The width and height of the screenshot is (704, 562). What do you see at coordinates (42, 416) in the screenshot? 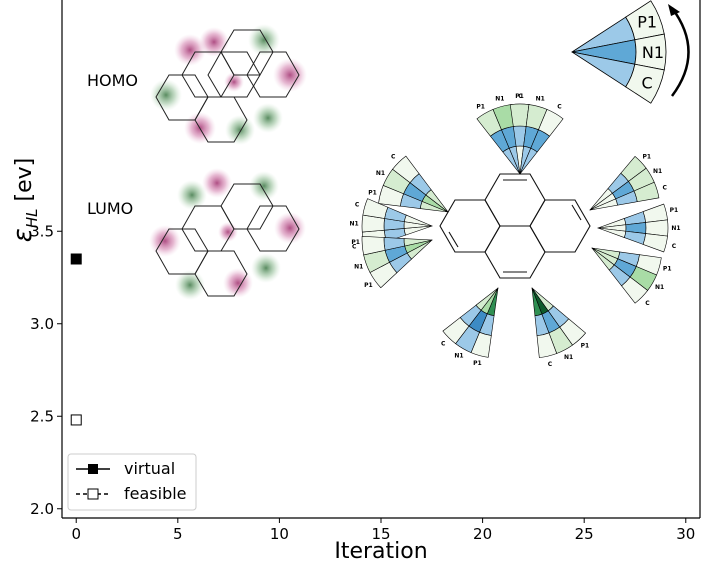
I see `y-tick-label: 2.5` at bounding box center [42, 416].